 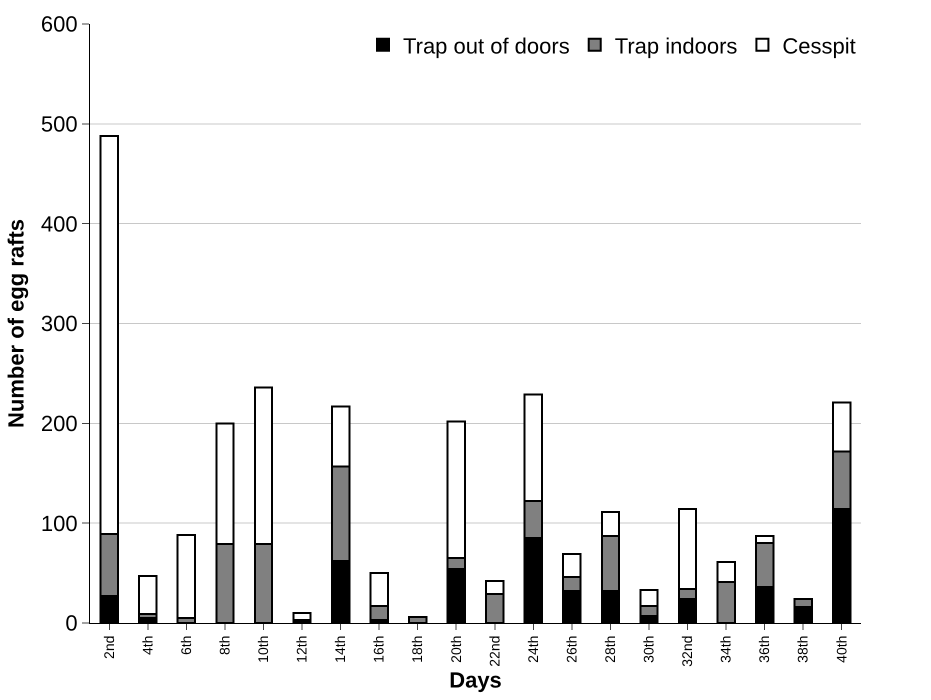 What do you see at coordinates (475, 680) in the screenshot?
I see `x-axis-title: Days` at bounding box center [475, 680].